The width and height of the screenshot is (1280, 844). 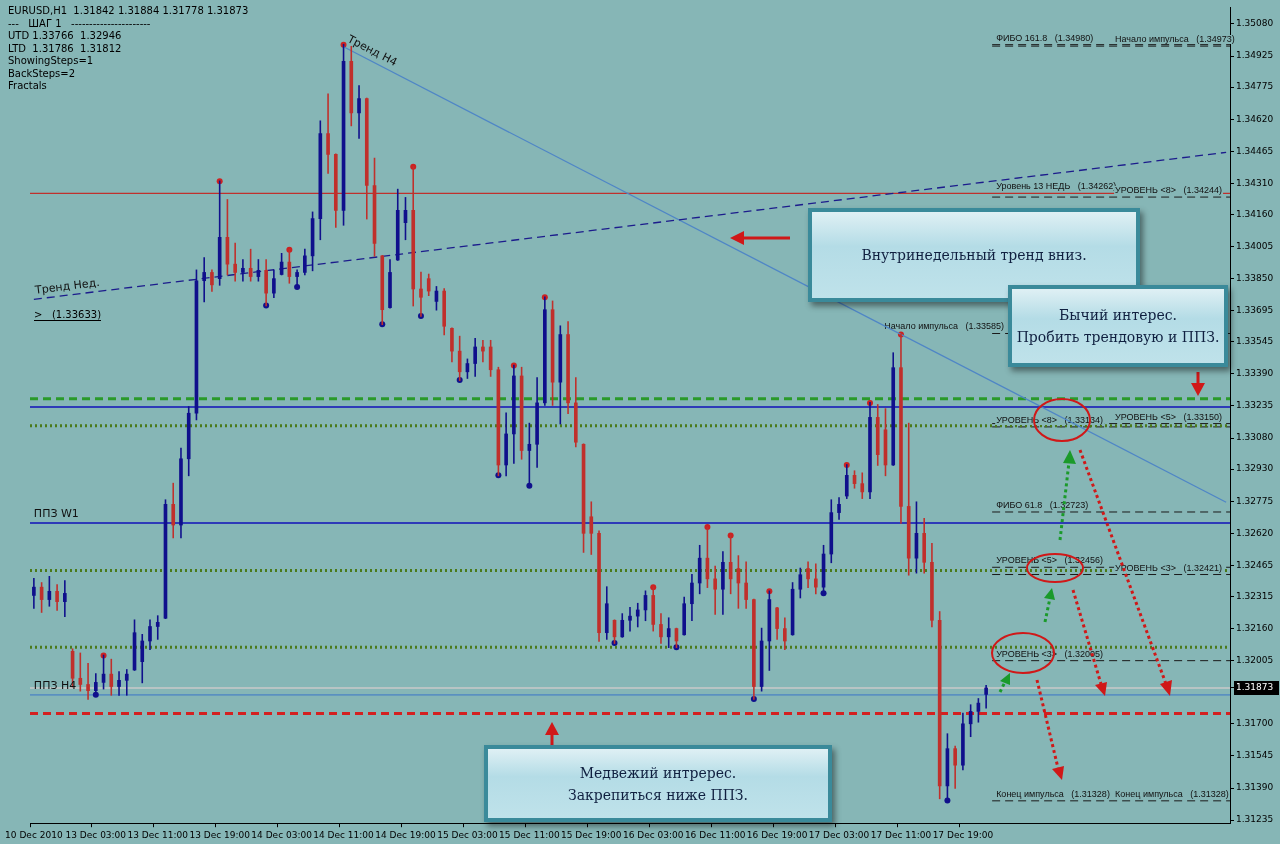 I want to click on y-tick-label: 1.31700, so click(x=1255, y=723).